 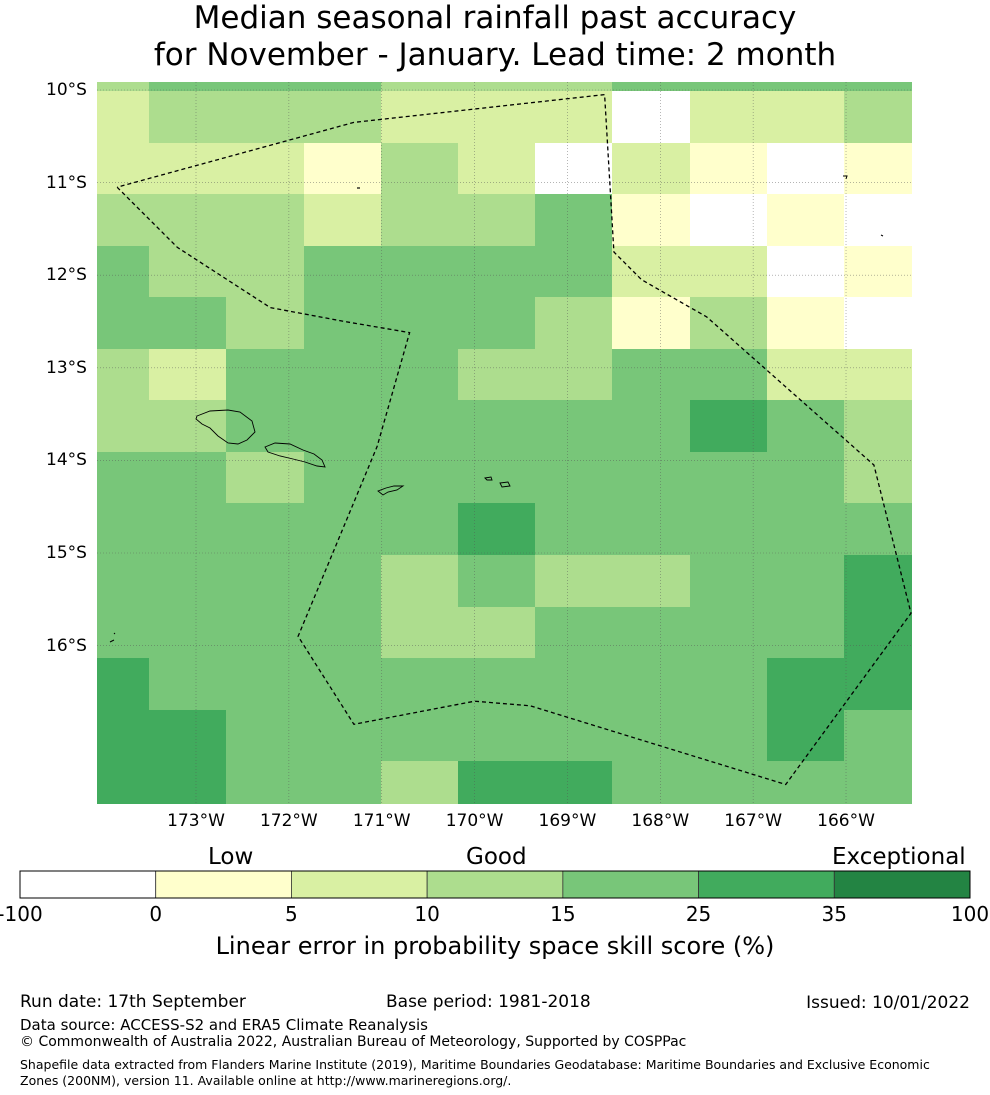 I want to click on island-upolu, so click(x=295, y=455).